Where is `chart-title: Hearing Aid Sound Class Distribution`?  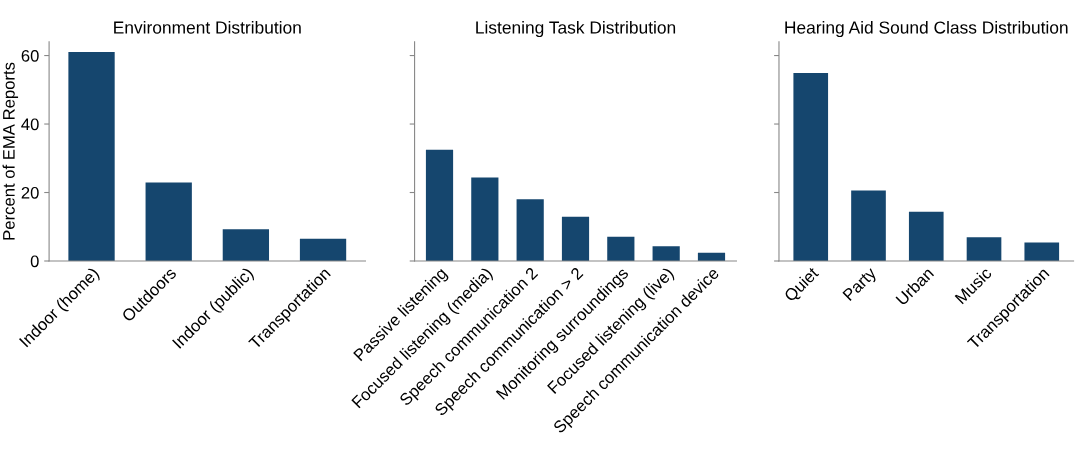 chart-title: Hearing Aid Sound Class Distribution is located at coordinates (926, 29).